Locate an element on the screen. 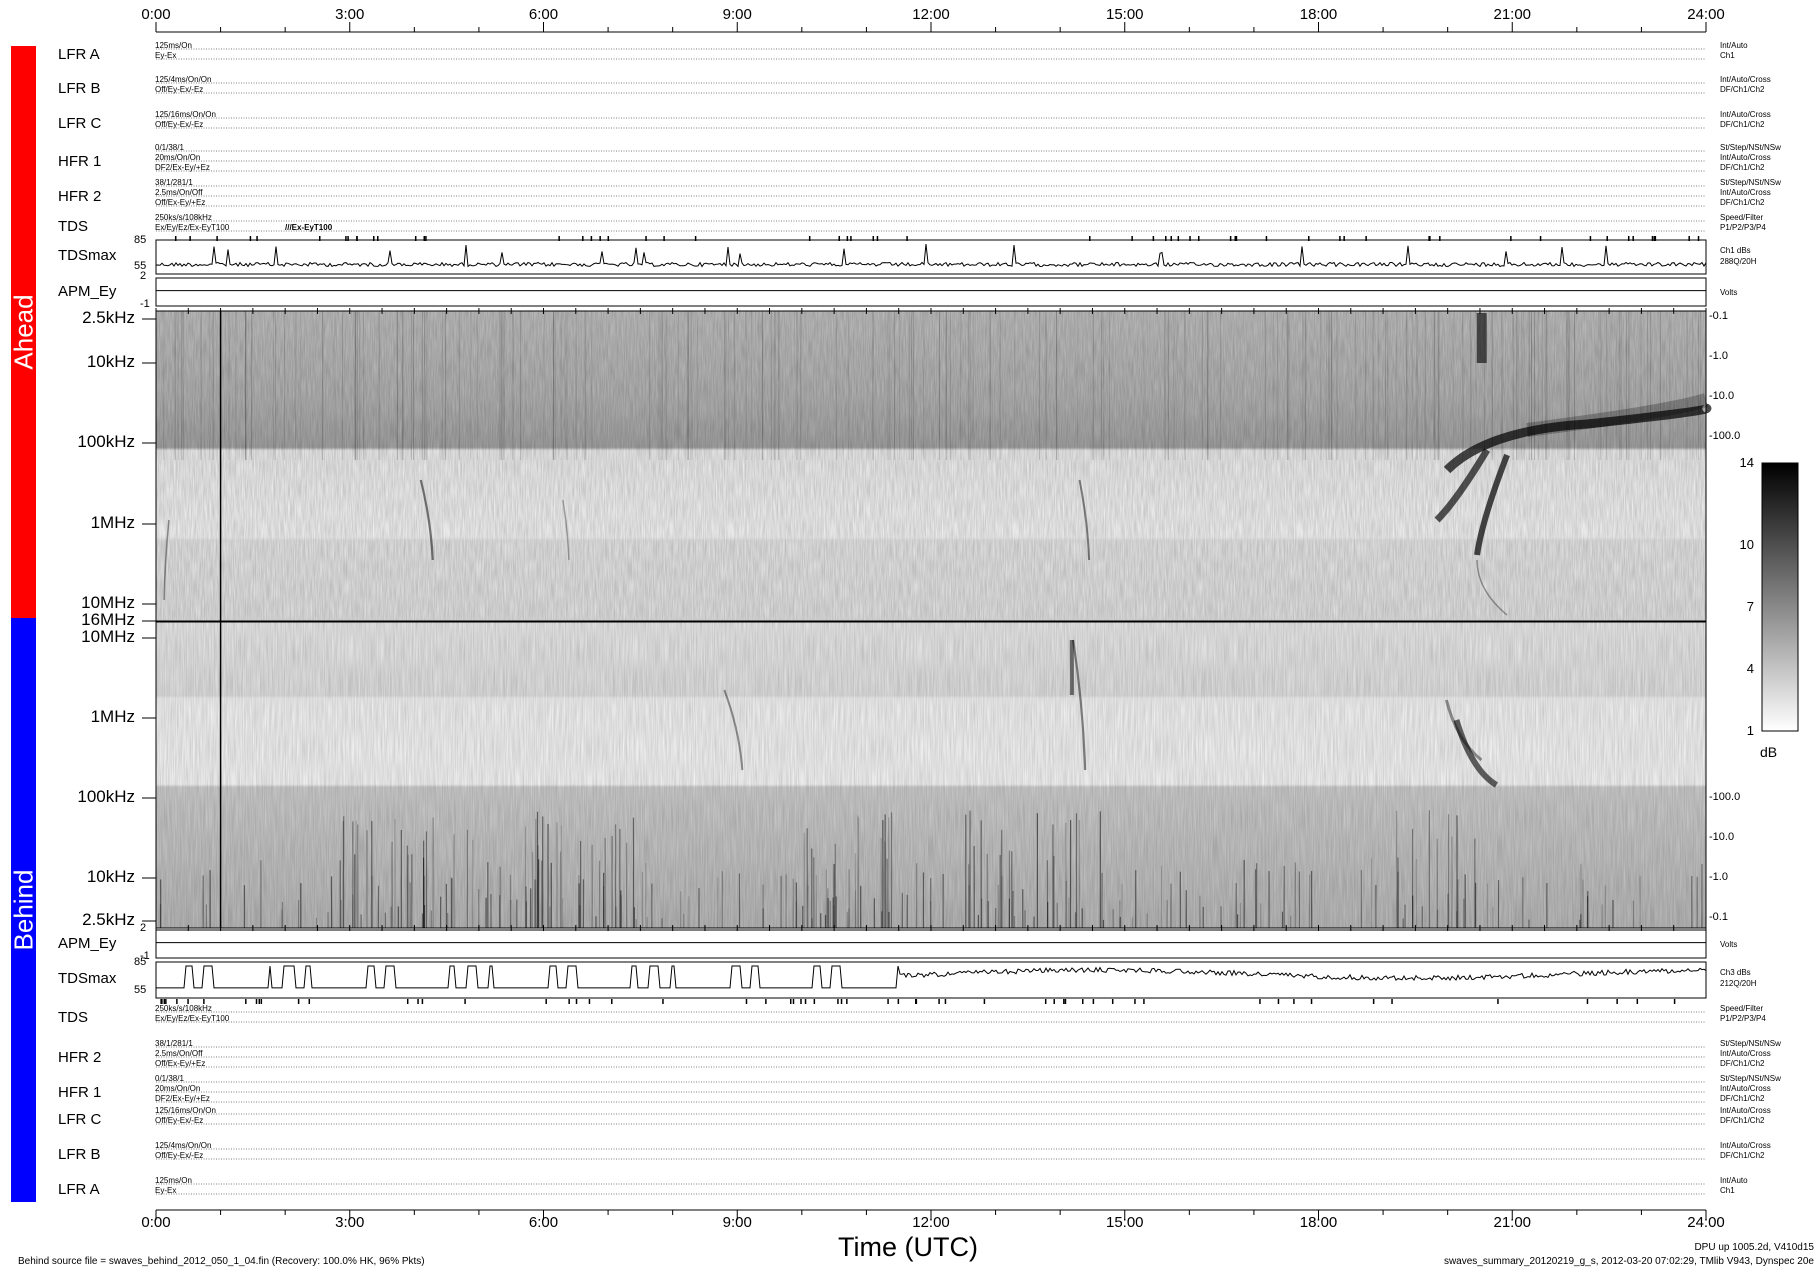  behind-tdsmax-box is located at coordinates (931, 980).